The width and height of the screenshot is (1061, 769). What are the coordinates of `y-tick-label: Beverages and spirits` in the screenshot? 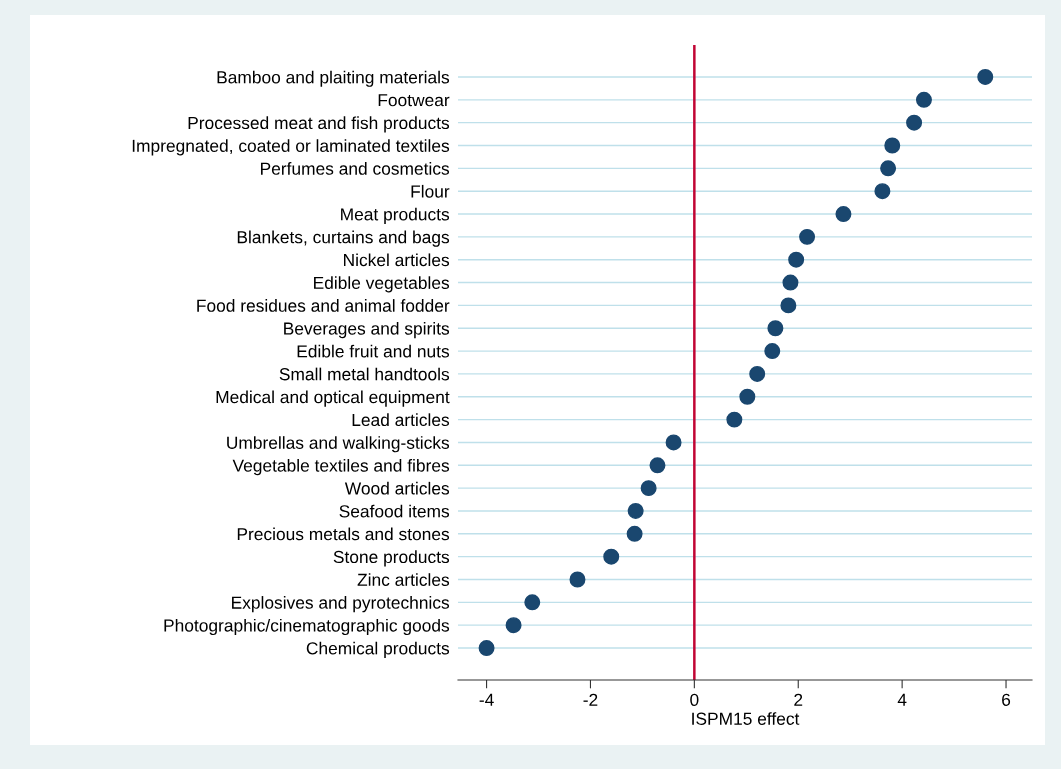 It's located at (367, 330).